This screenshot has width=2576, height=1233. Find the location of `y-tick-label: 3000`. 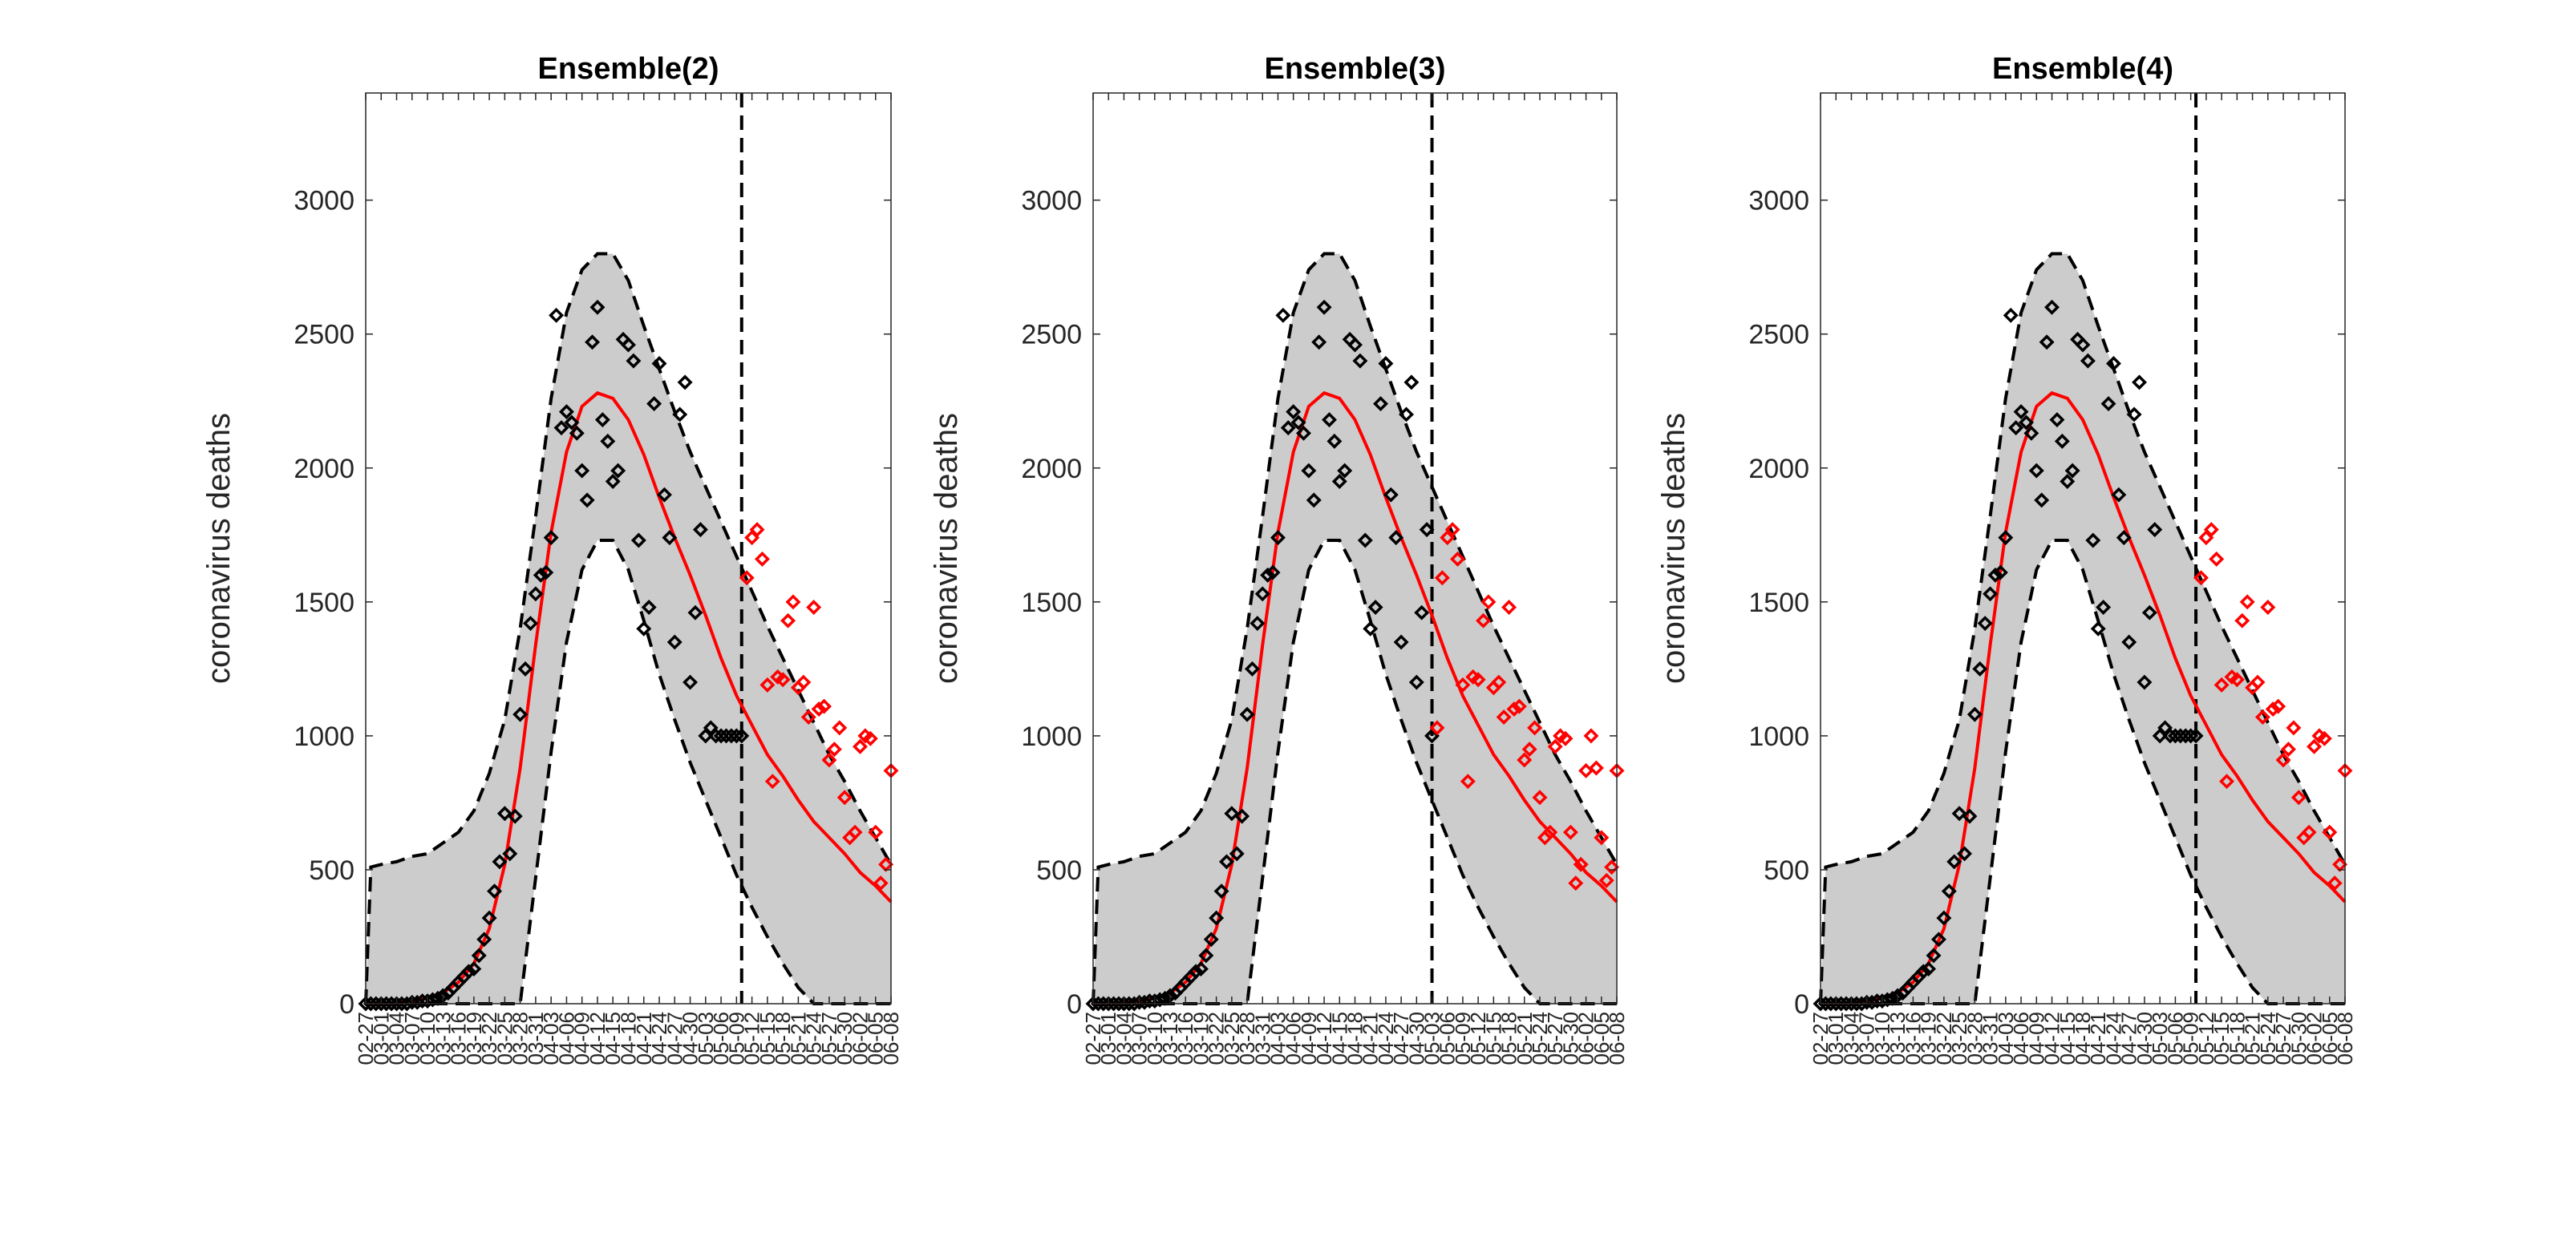

y-tick-label: 3000 is located at coordinates (1778, 201).